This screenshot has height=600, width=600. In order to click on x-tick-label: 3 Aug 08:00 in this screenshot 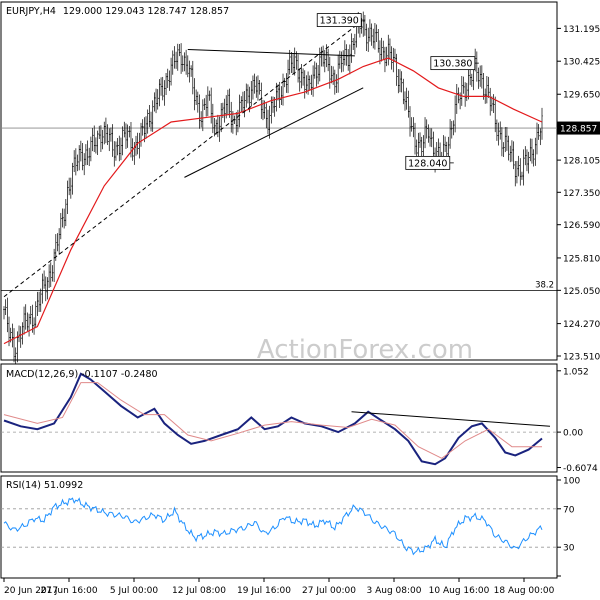, I will do `click(394, 591)`.